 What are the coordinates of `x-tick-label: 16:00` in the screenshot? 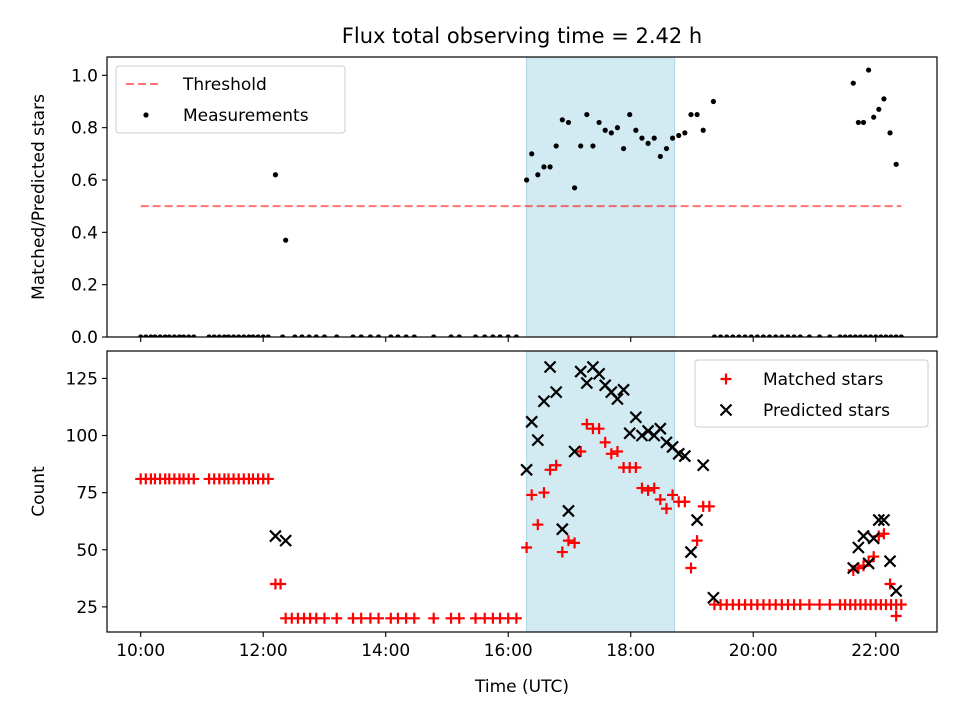 It's located at (508, 651).